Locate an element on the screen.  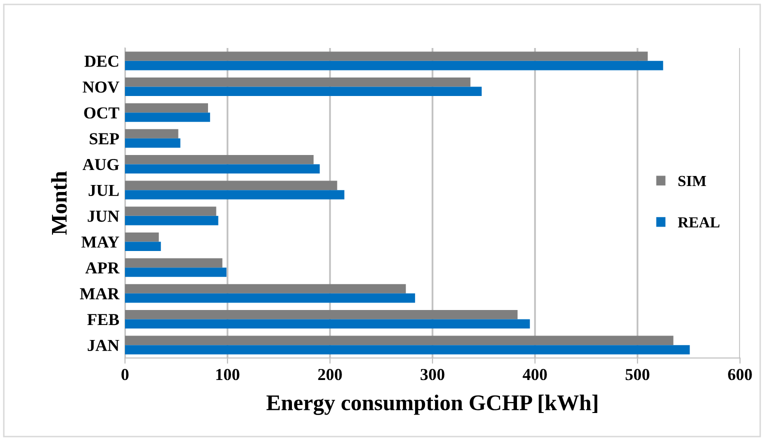
y-tick-label: OCT is located at coordinates (102, 113).